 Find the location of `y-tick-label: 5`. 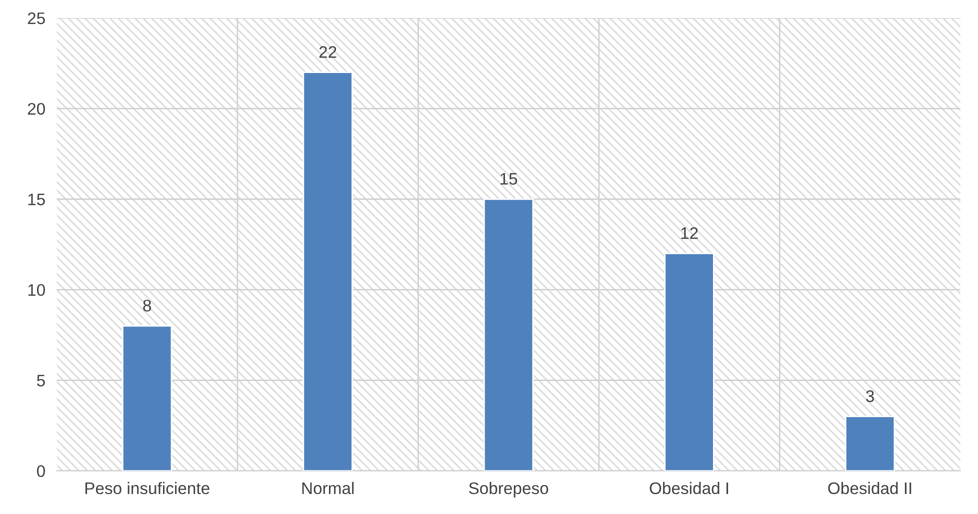

y-tick-label: 5 is located at coordinates (41, 380).